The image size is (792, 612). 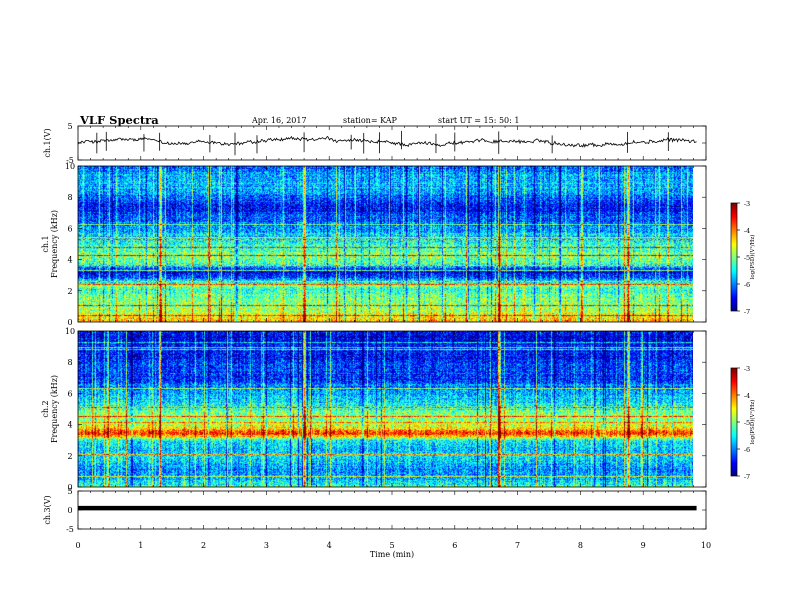 I want to click on ch2-spectrogram-ytick-label: 4, so click(x=69, y=425).